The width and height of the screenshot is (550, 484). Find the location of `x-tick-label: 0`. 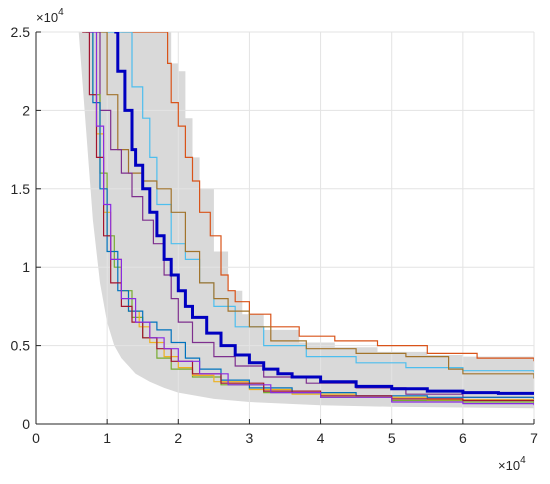

x-tick-label: 0 is located at coordinates (36, 438).